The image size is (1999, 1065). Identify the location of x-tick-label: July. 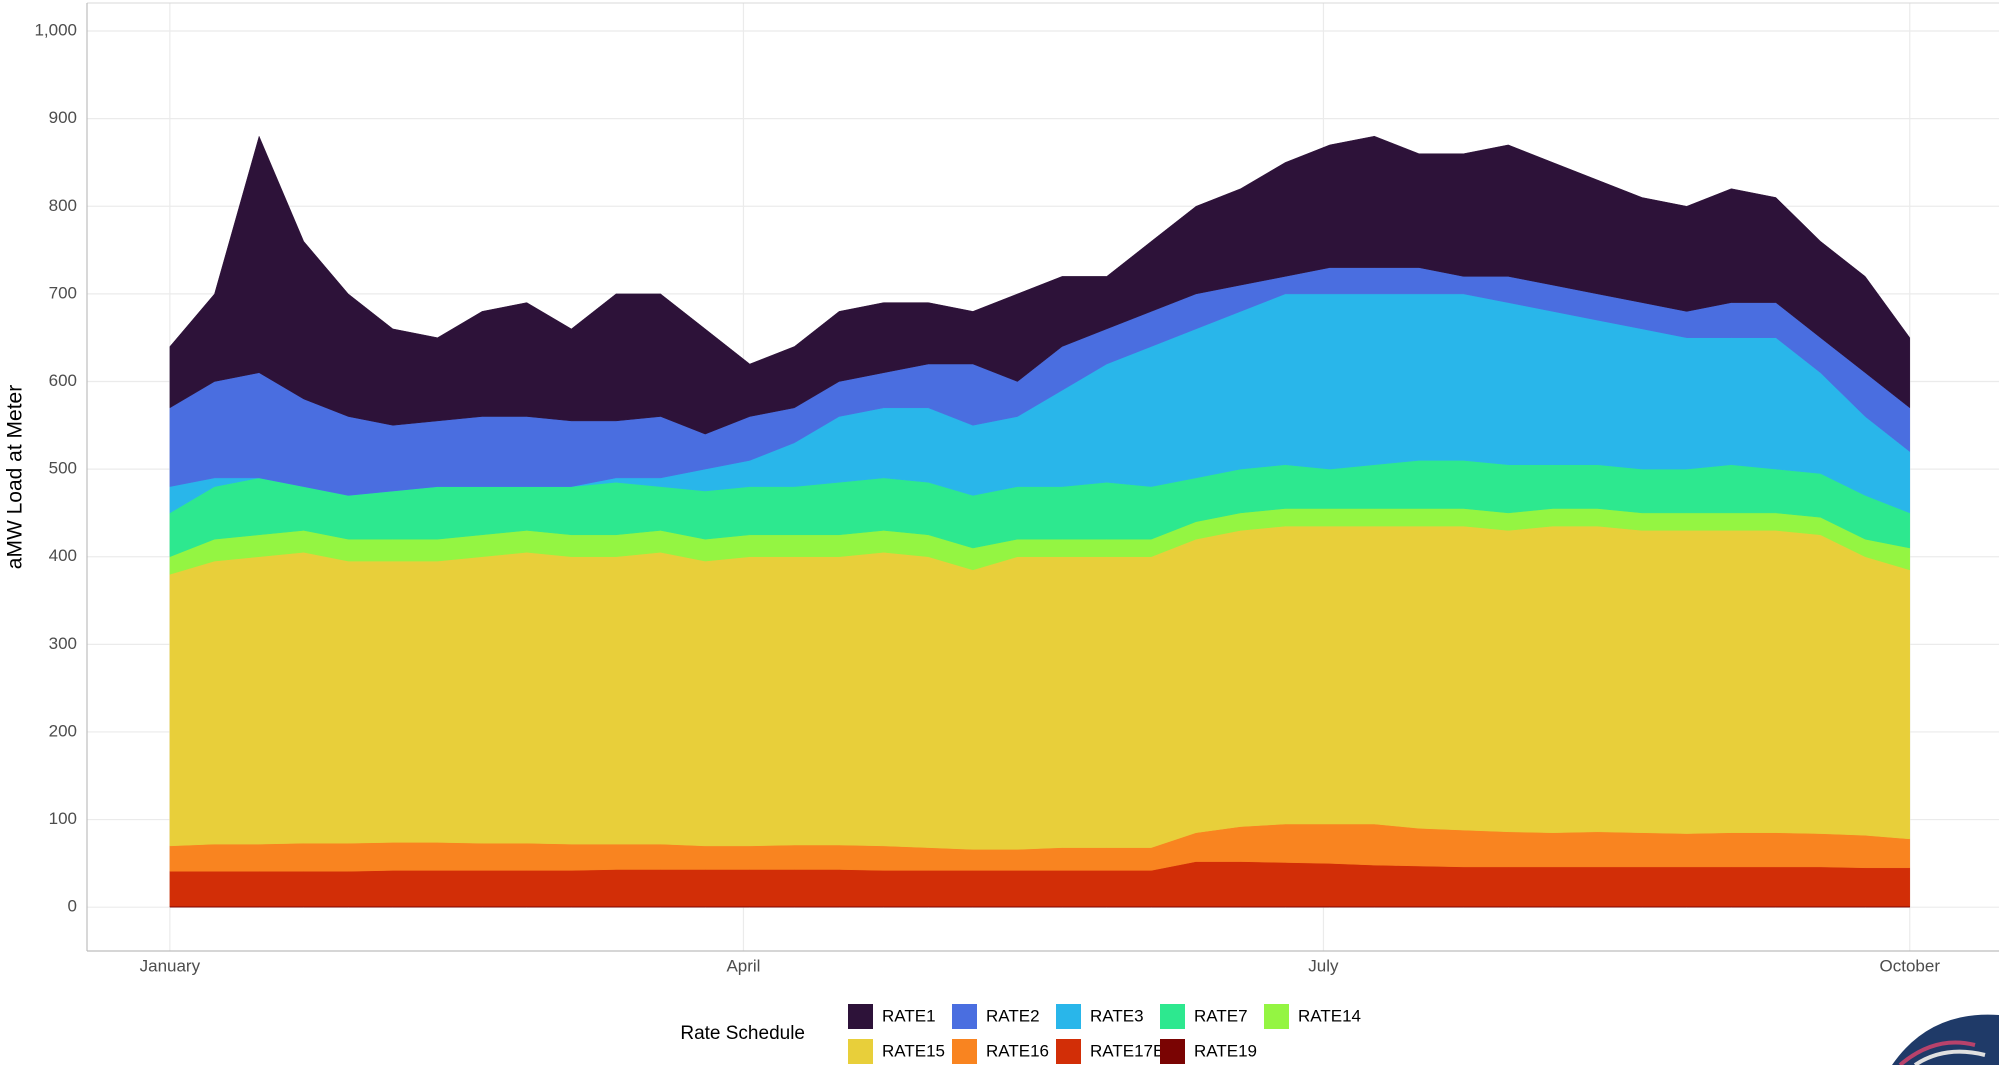
(1323, 965).